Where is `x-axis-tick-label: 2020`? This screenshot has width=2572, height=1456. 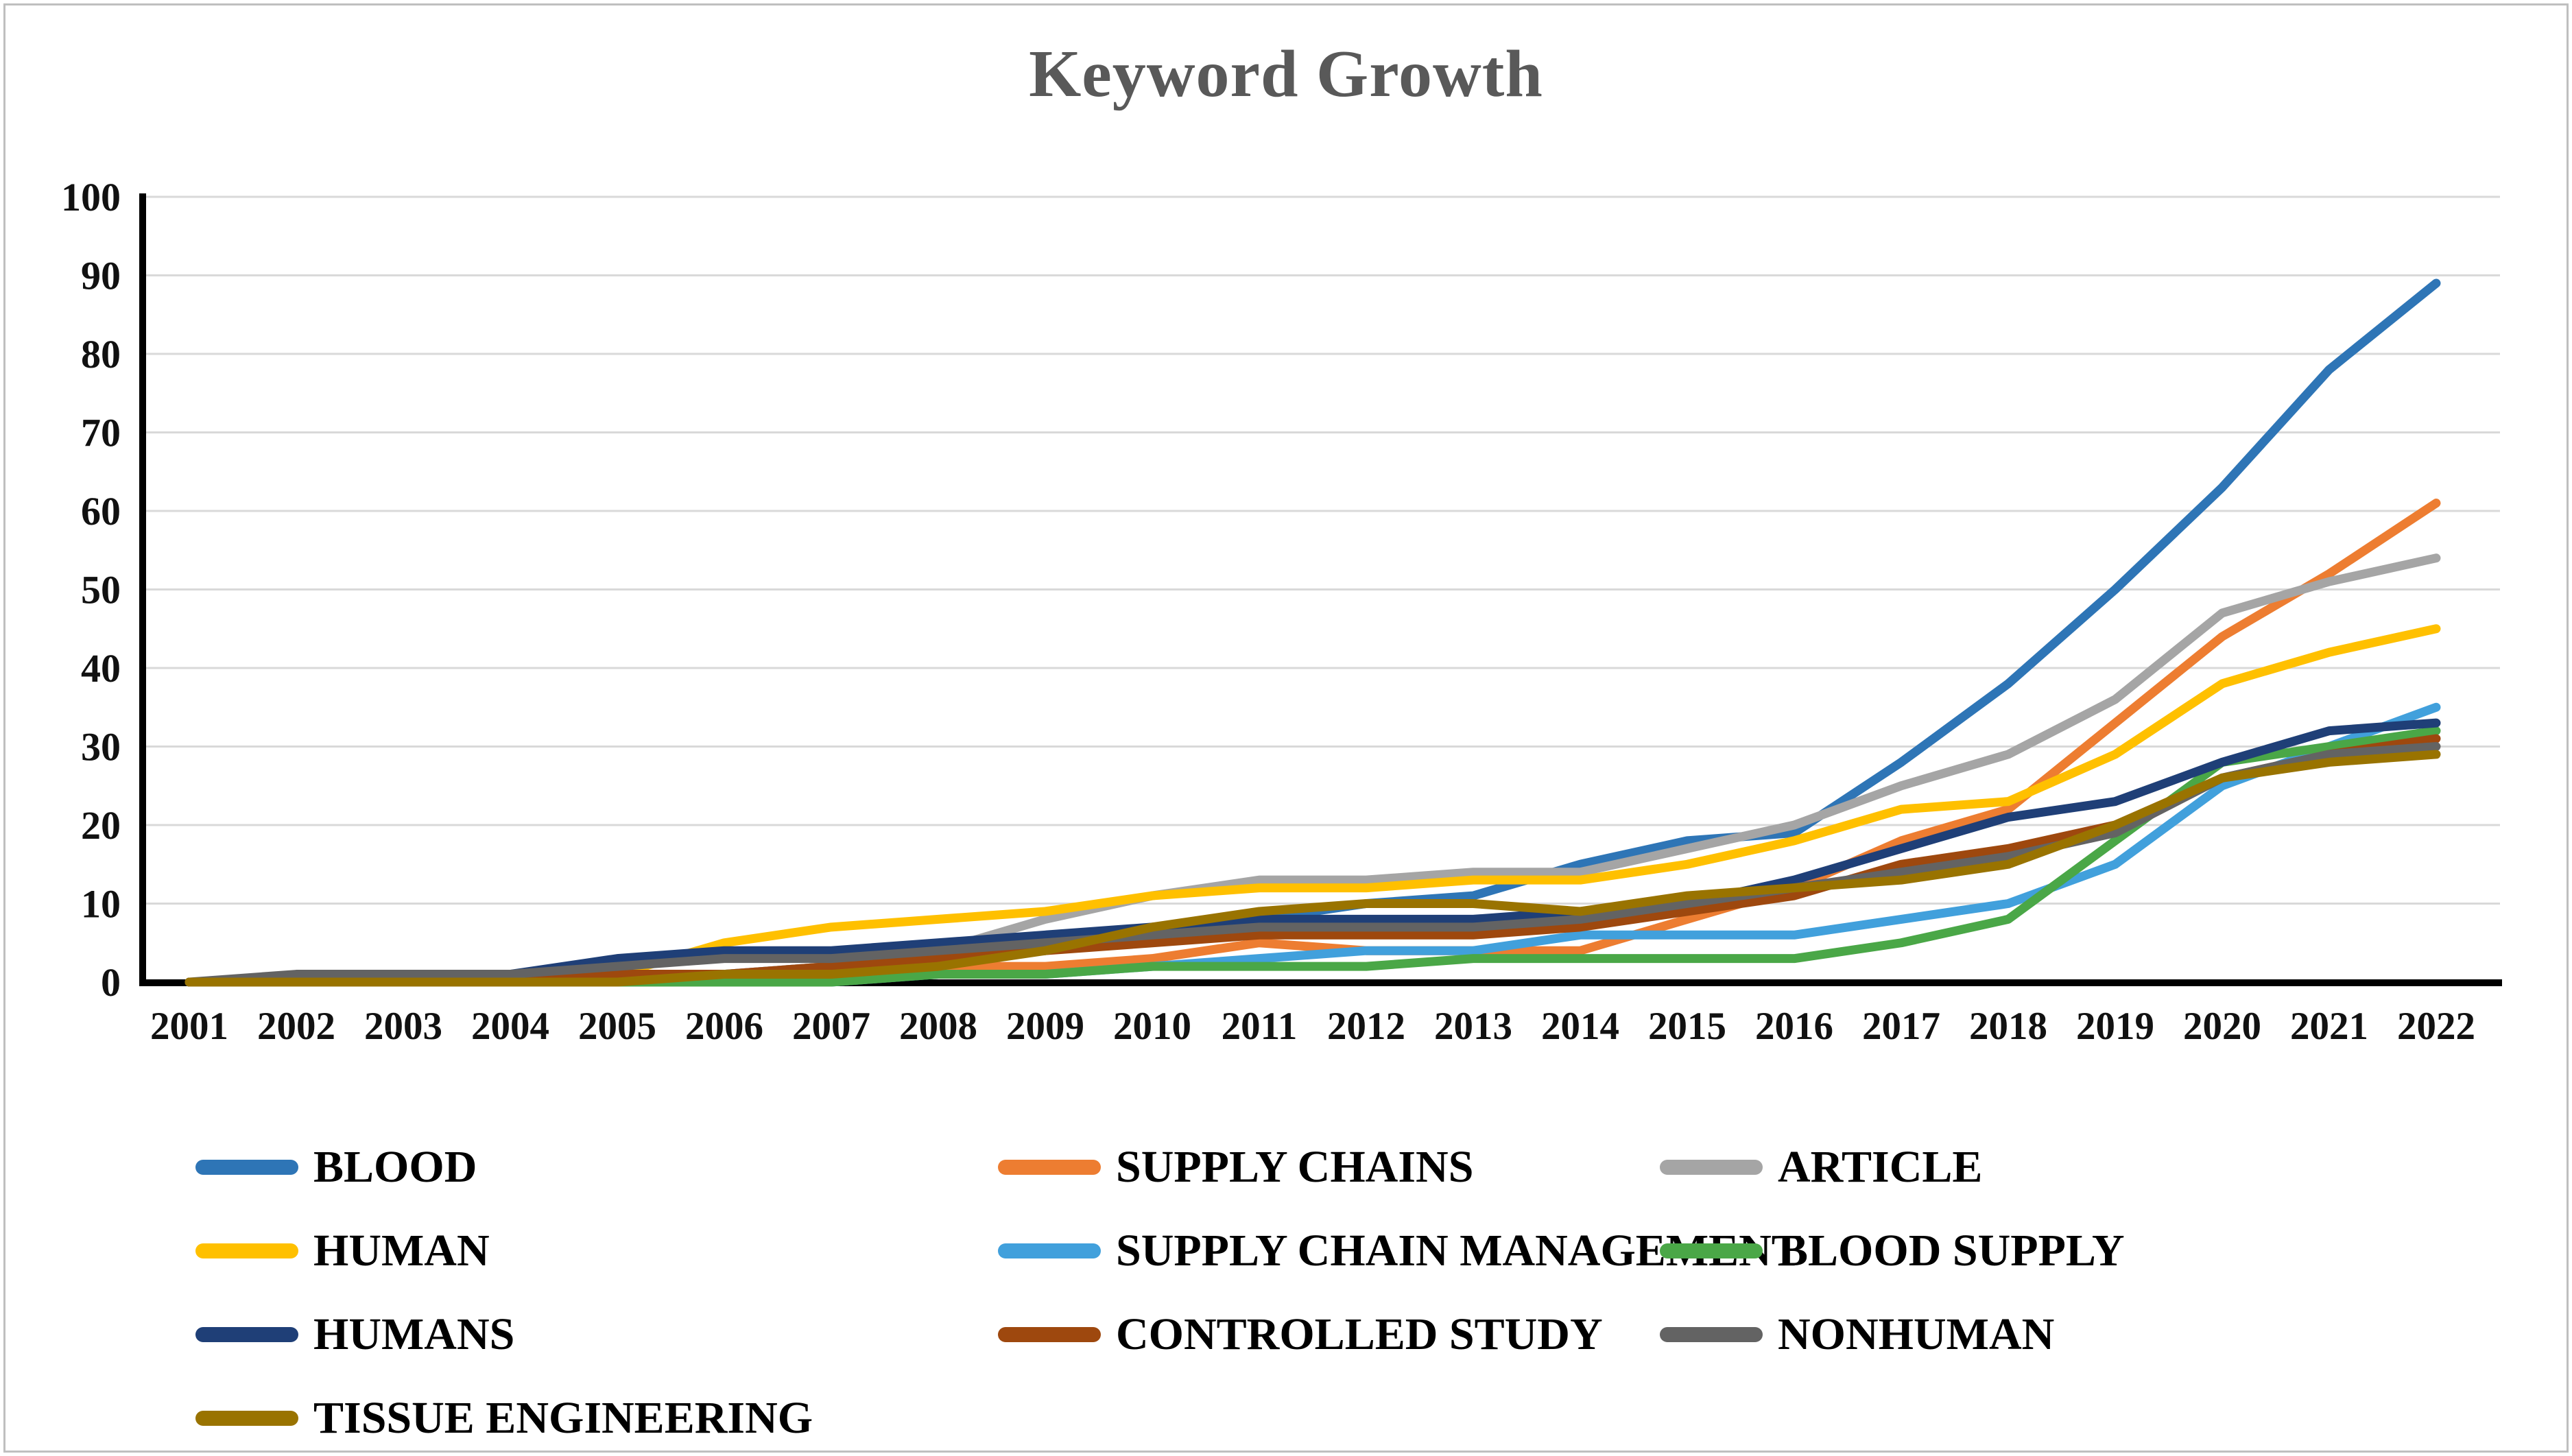 x-axis-tick-label: 2020 is located at coordinates (2222, 1026).